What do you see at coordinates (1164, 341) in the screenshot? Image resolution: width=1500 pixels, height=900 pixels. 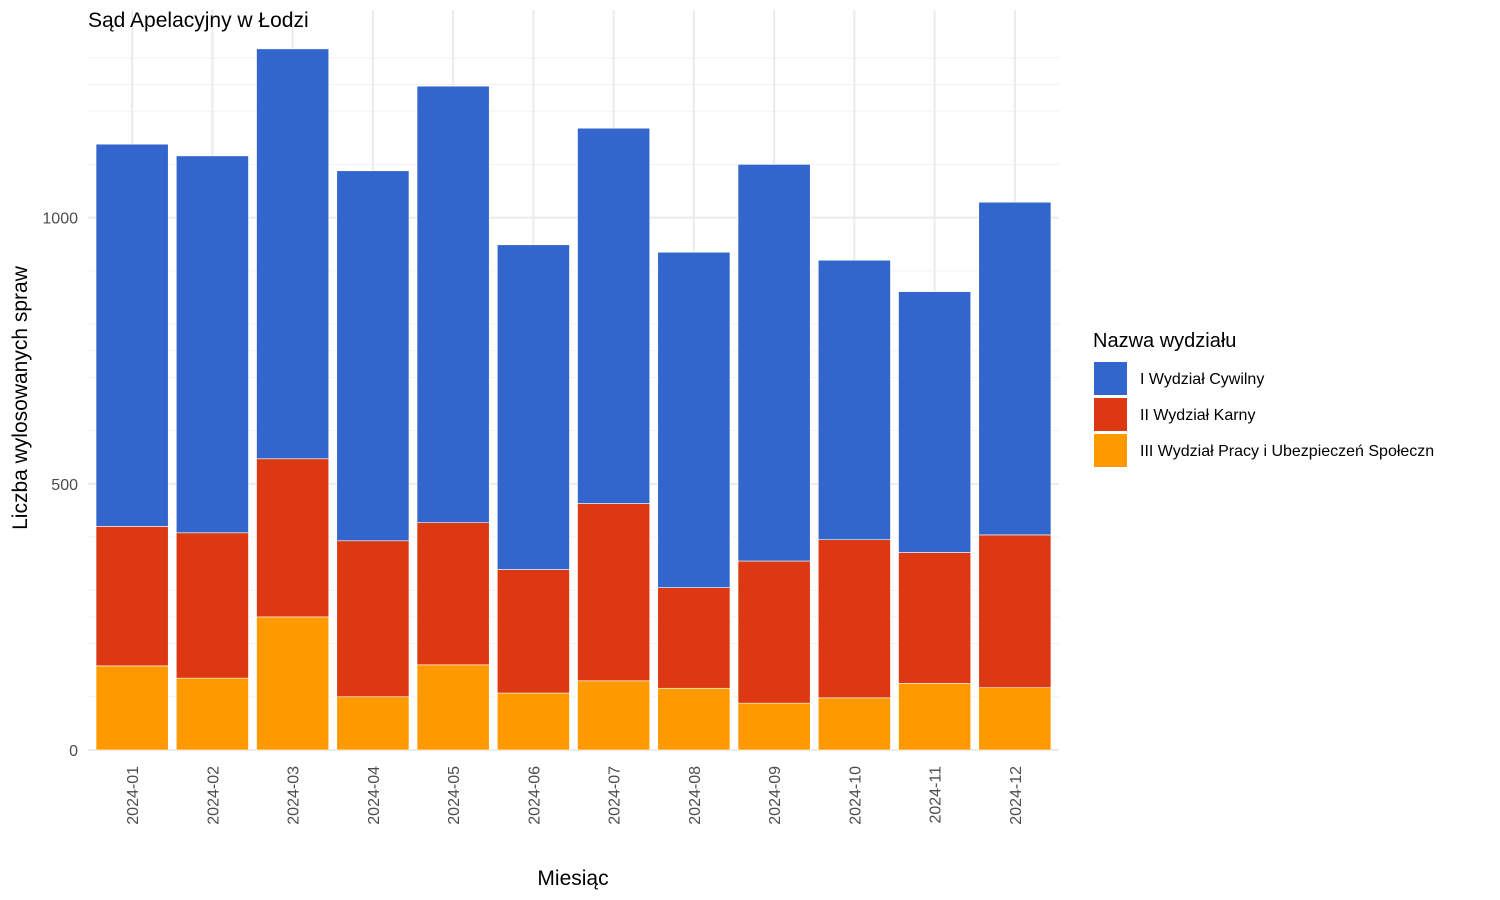 I see `legend-title: Nazwa wydziału` at bounding box center [1164, 341].